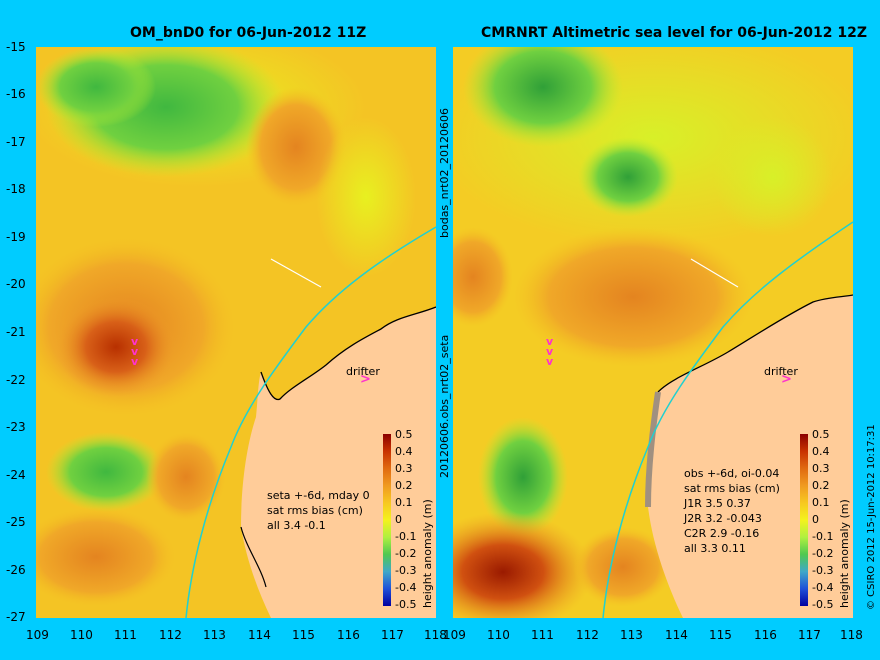  Describe the element at coordinates (16, 570) in the screenshot. I see `lat-tick: -26` at that location.